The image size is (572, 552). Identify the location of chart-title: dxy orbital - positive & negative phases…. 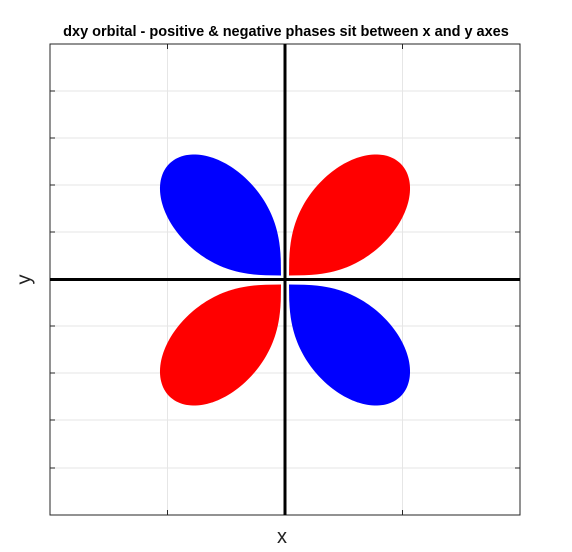
(286, 32).